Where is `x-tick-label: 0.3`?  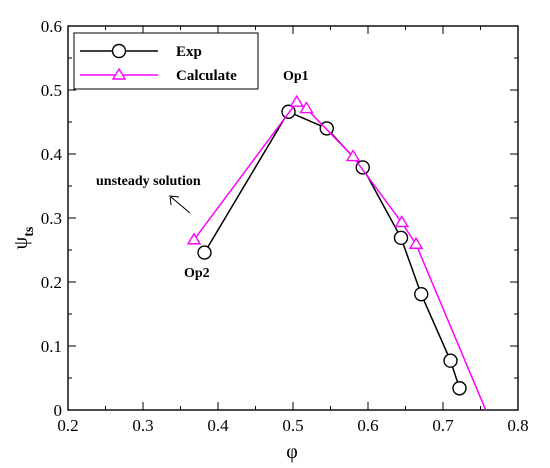
x-tick-label: 0.3 is located at coordinates (142, 425).